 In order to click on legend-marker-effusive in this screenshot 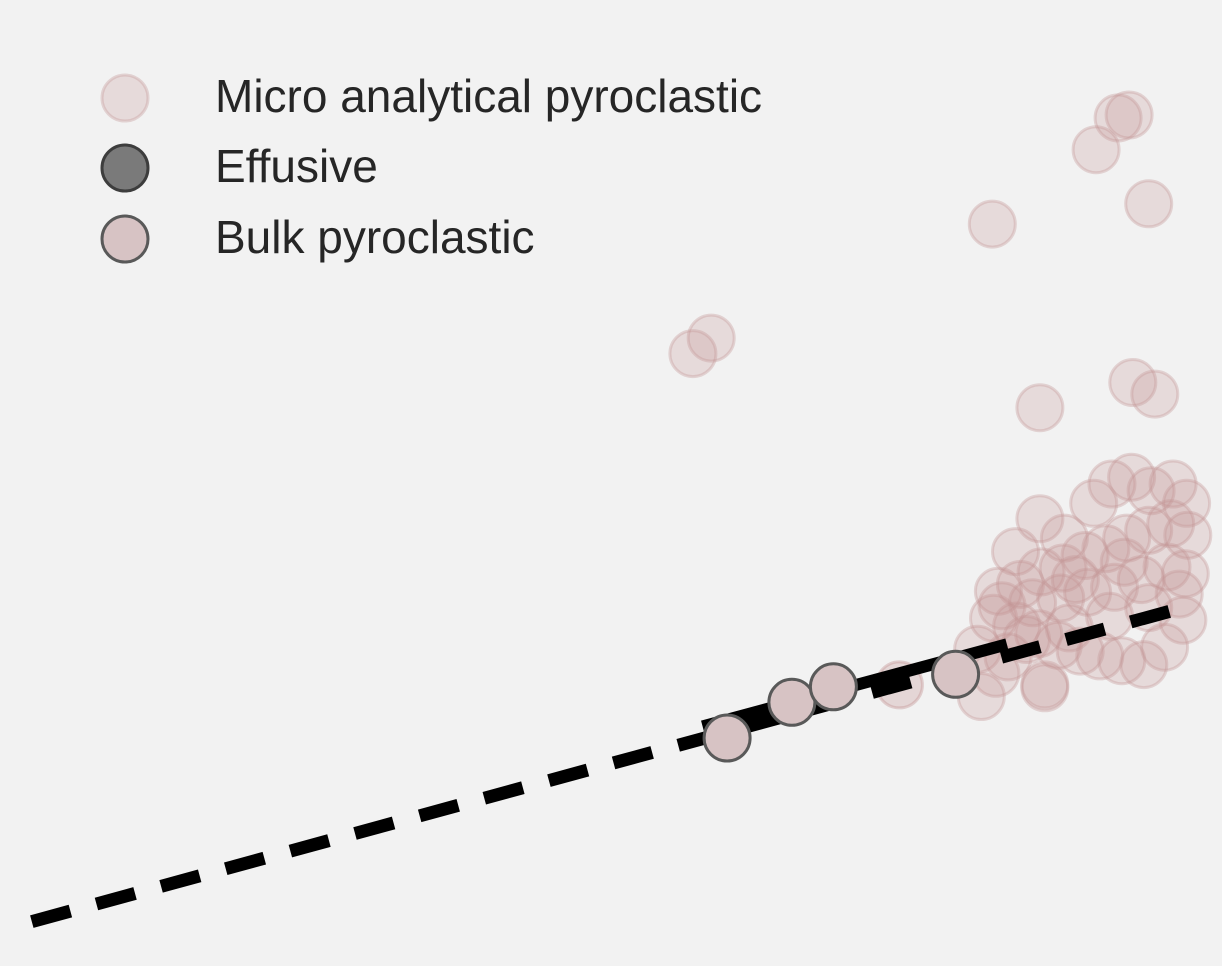, I will do `click(125, 168)`.